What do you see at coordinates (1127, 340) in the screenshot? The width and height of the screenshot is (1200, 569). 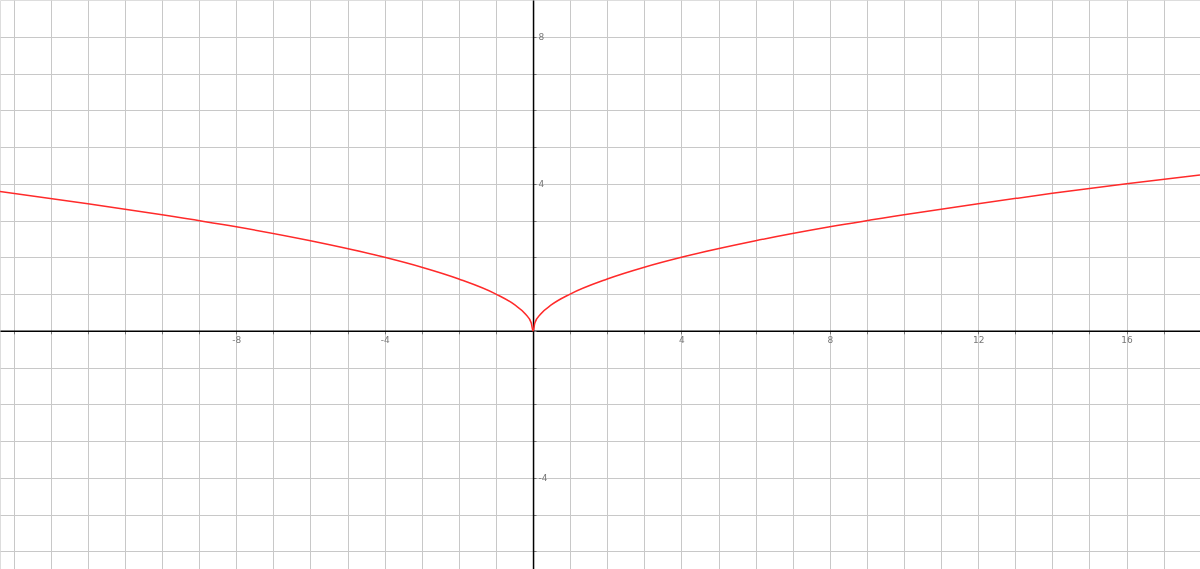 I see `x-tick-label: 16` at bounding box center [1127, 340].